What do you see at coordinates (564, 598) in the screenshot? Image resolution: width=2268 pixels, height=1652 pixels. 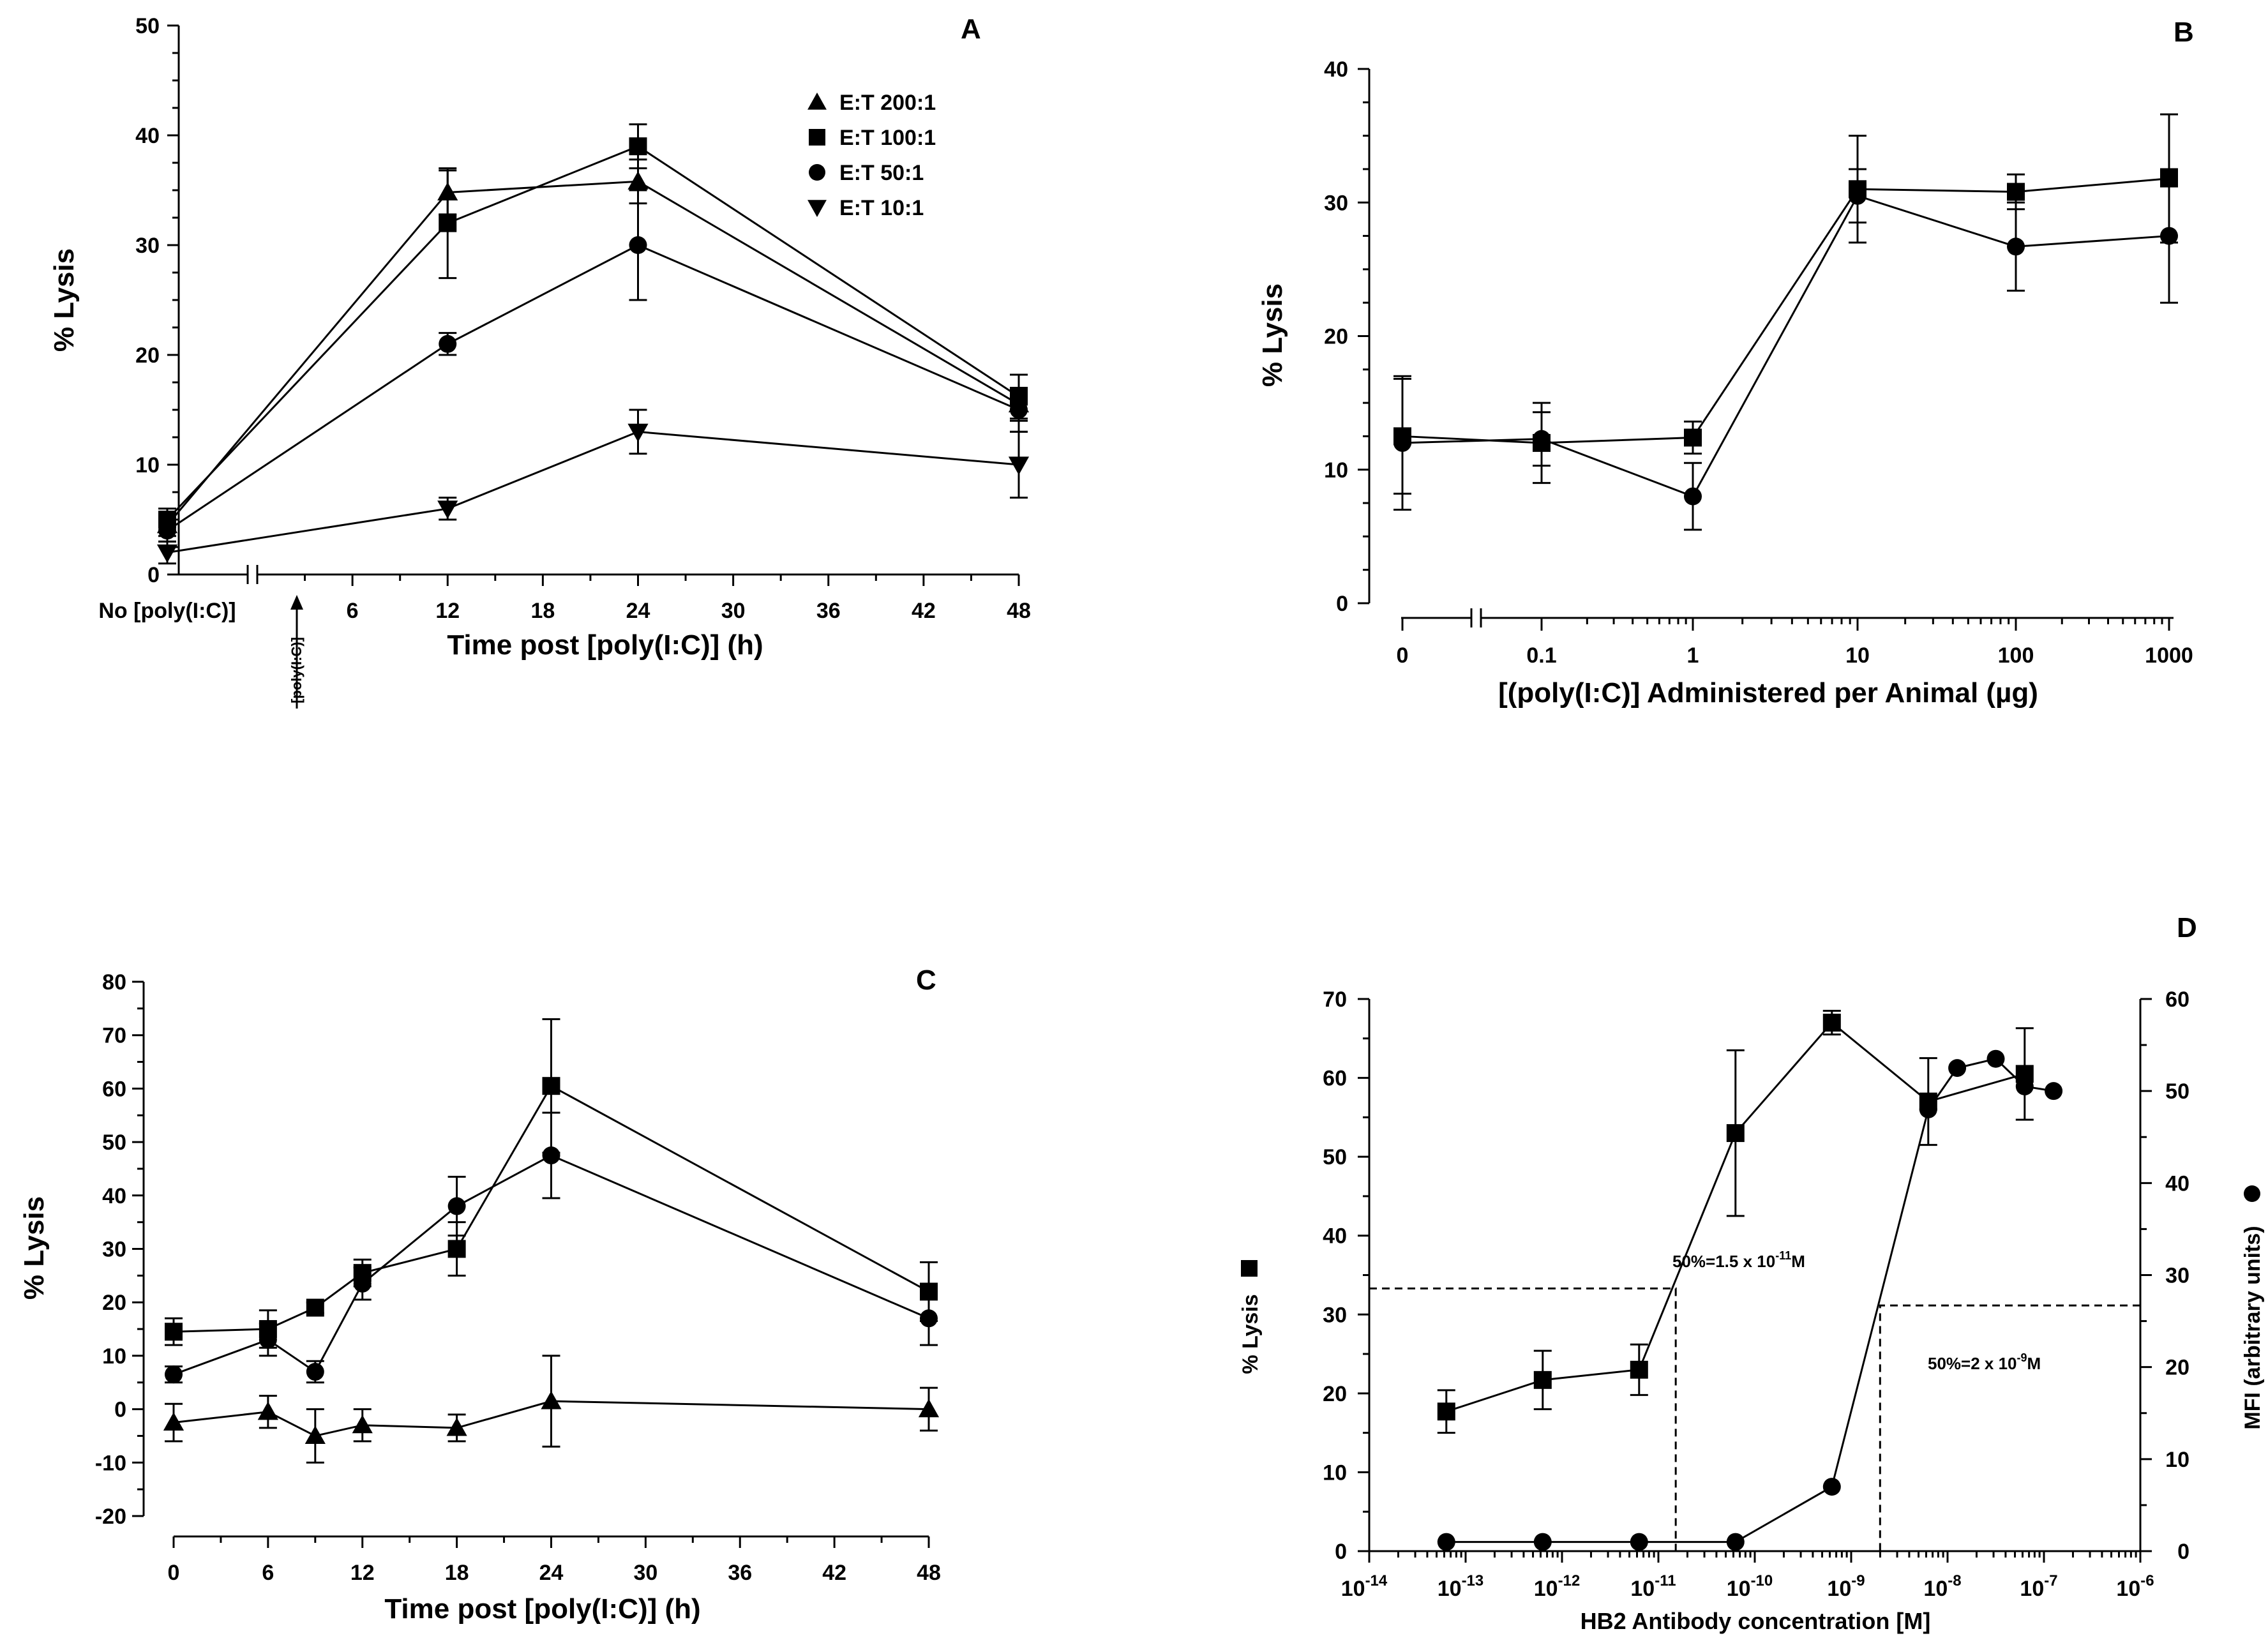 I see `panel-a-x-ticks: No [poly(I:C)] 6 12 18 24 30 36 42 48` at bounding box center [564, 598].